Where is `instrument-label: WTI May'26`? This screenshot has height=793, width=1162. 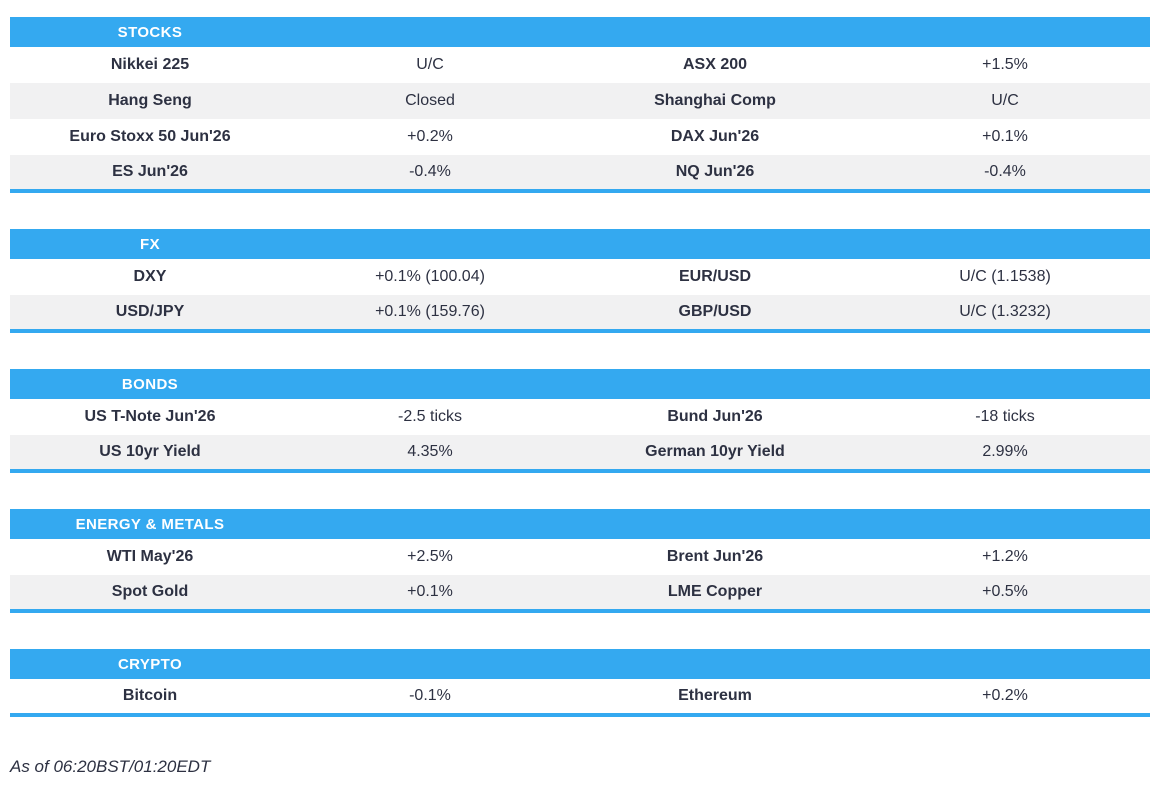
instrument-label: WTI May'26 is located at coordinates (150, 556).